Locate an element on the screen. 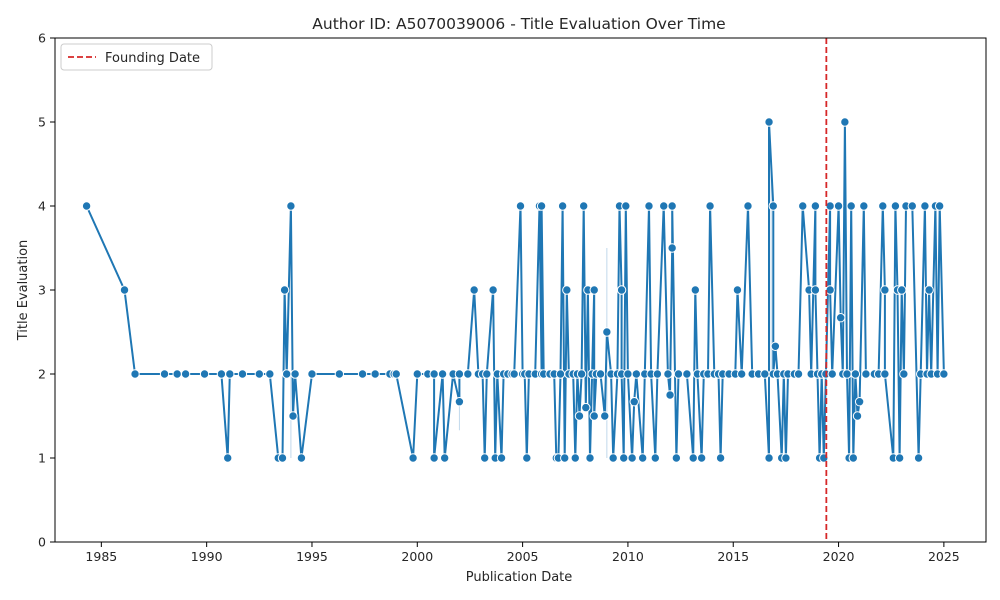 This screenshot has width=1000, height=600. y-tick-label: 1 is located at coordinates (42, 458).